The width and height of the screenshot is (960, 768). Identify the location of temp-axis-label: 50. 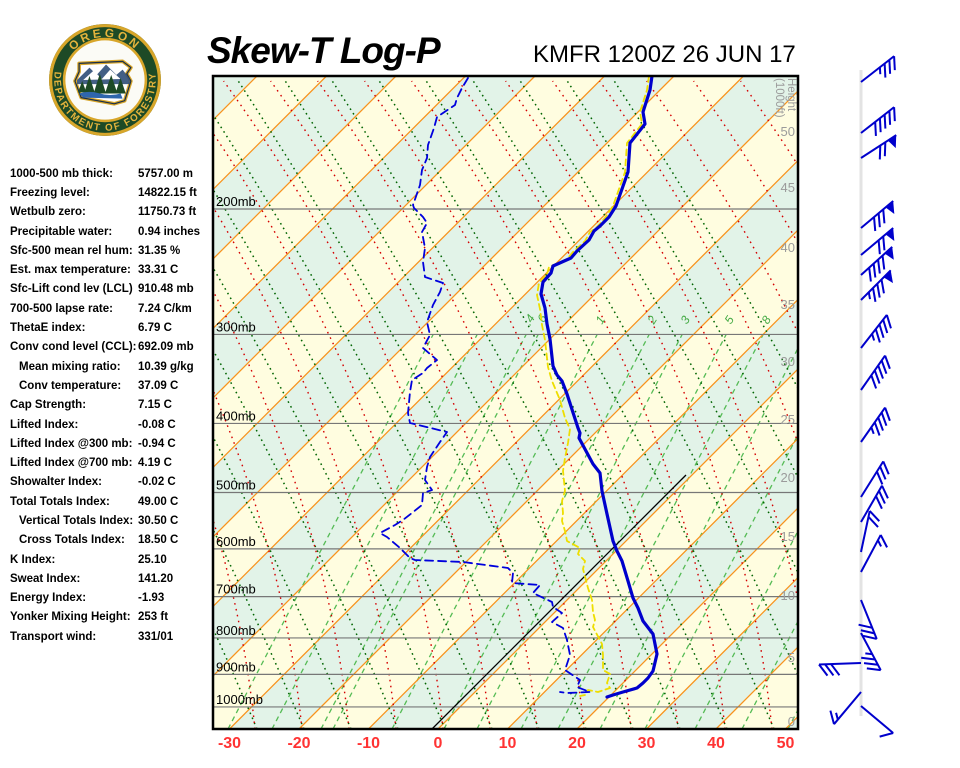
(786, 743).